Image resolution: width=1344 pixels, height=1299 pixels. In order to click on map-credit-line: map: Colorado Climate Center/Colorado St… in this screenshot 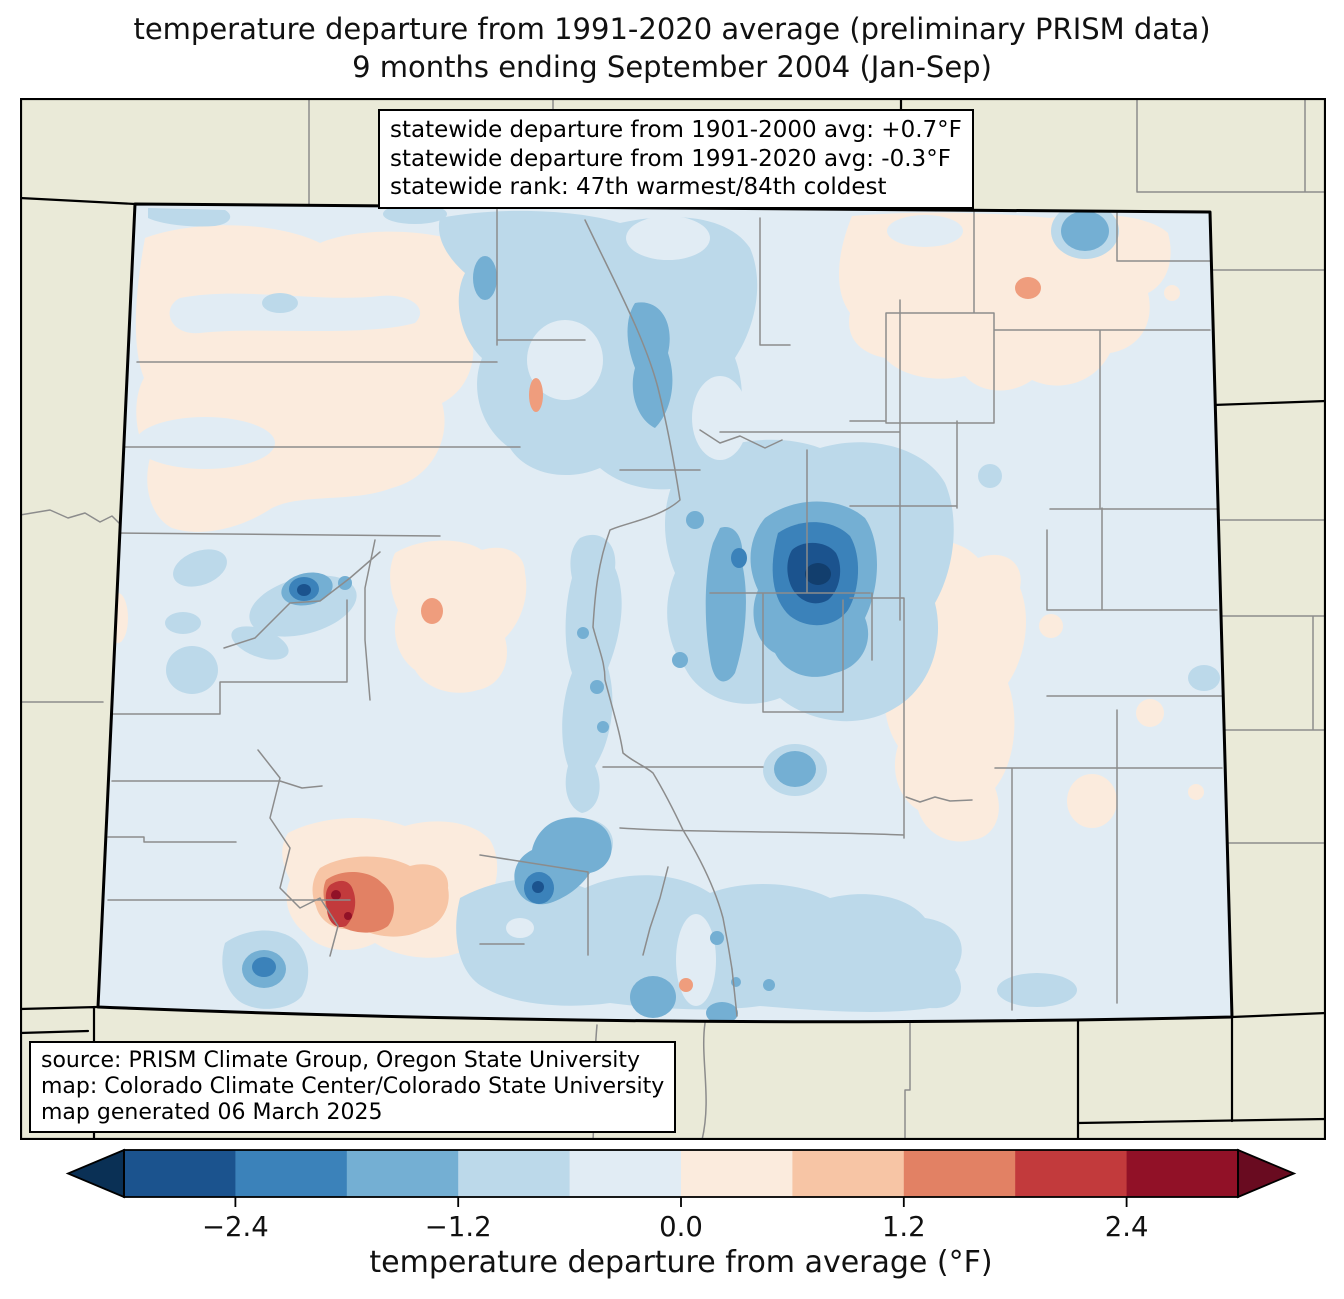, I will do `click(353, 1086)`.